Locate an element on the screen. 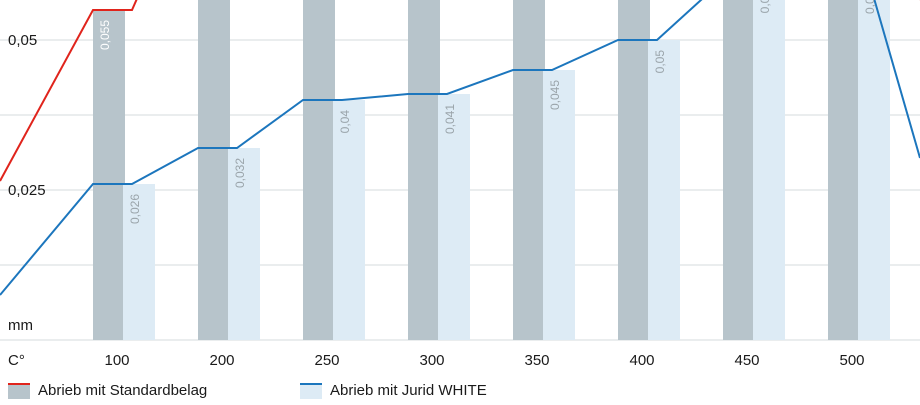 The image size is (920, 405). x-tick-label: 300 is located at coordinates (431, 360).